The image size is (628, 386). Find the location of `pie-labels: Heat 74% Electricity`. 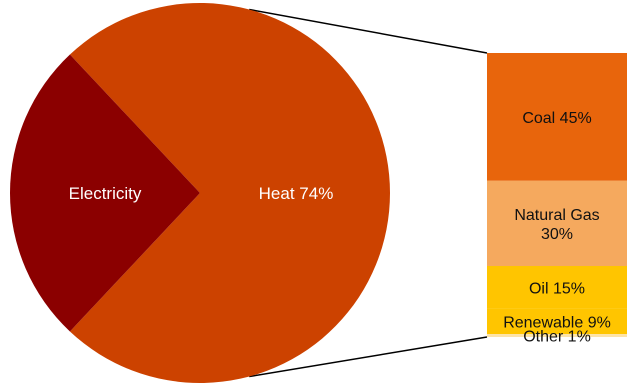

pie-labels: Heat 74% Electricity is located at coordinates (201, 193).